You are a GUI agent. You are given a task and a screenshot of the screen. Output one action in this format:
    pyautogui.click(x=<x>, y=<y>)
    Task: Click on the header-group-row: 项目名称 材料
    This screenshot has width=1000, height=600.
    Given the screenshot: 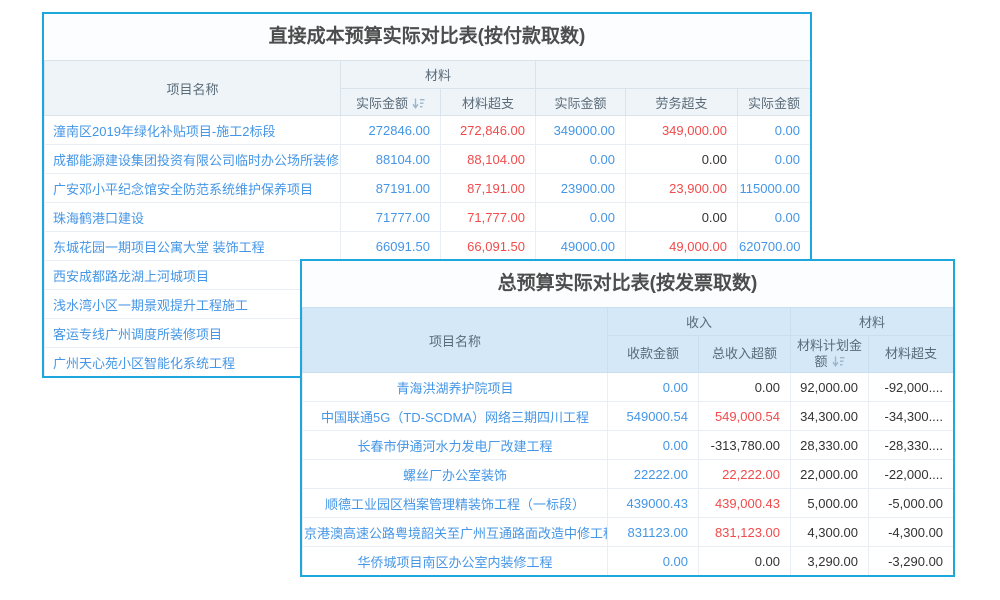 What is the action you would take?
    pyautogui.click(x=427, y=88)
    